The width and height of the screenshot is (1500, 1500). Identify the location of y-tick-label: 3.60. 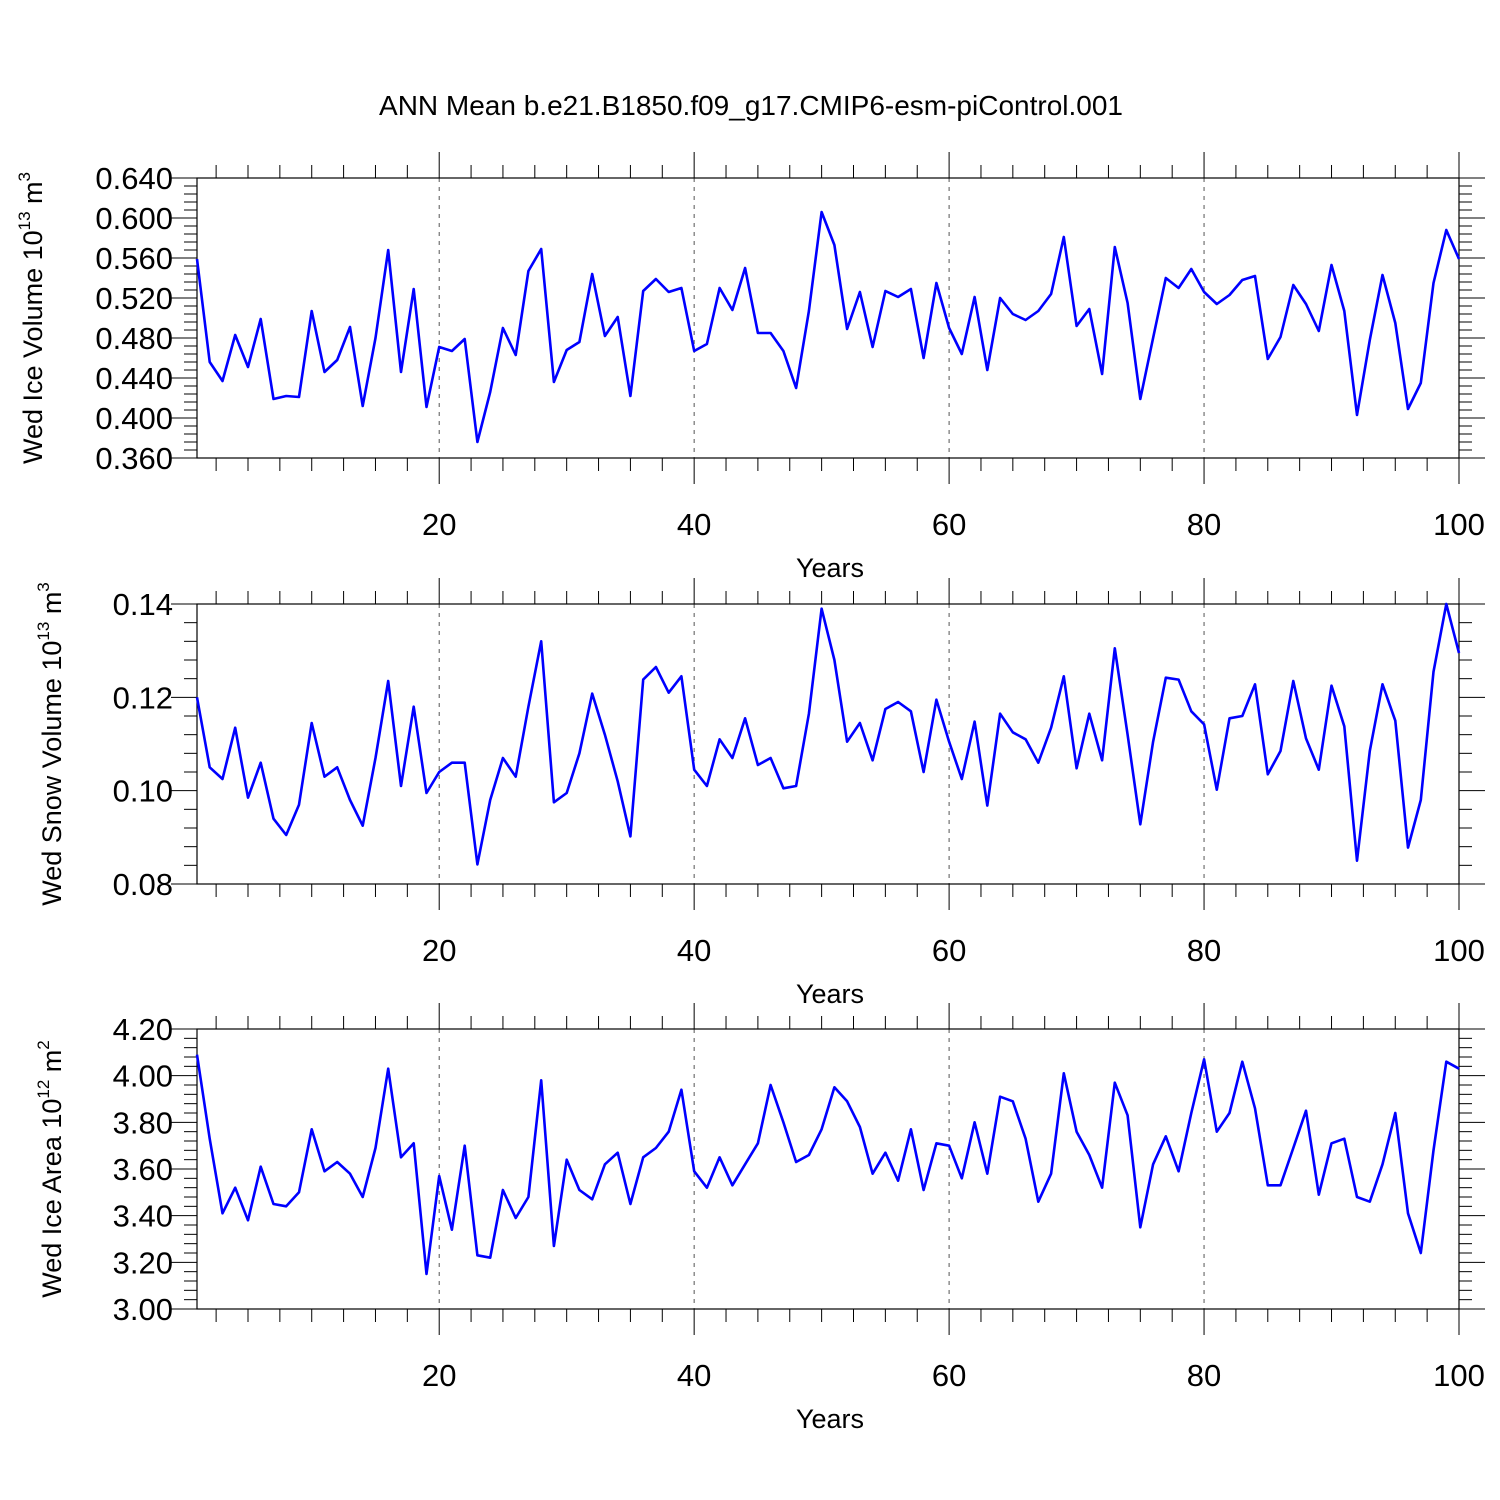
(143, 1169).